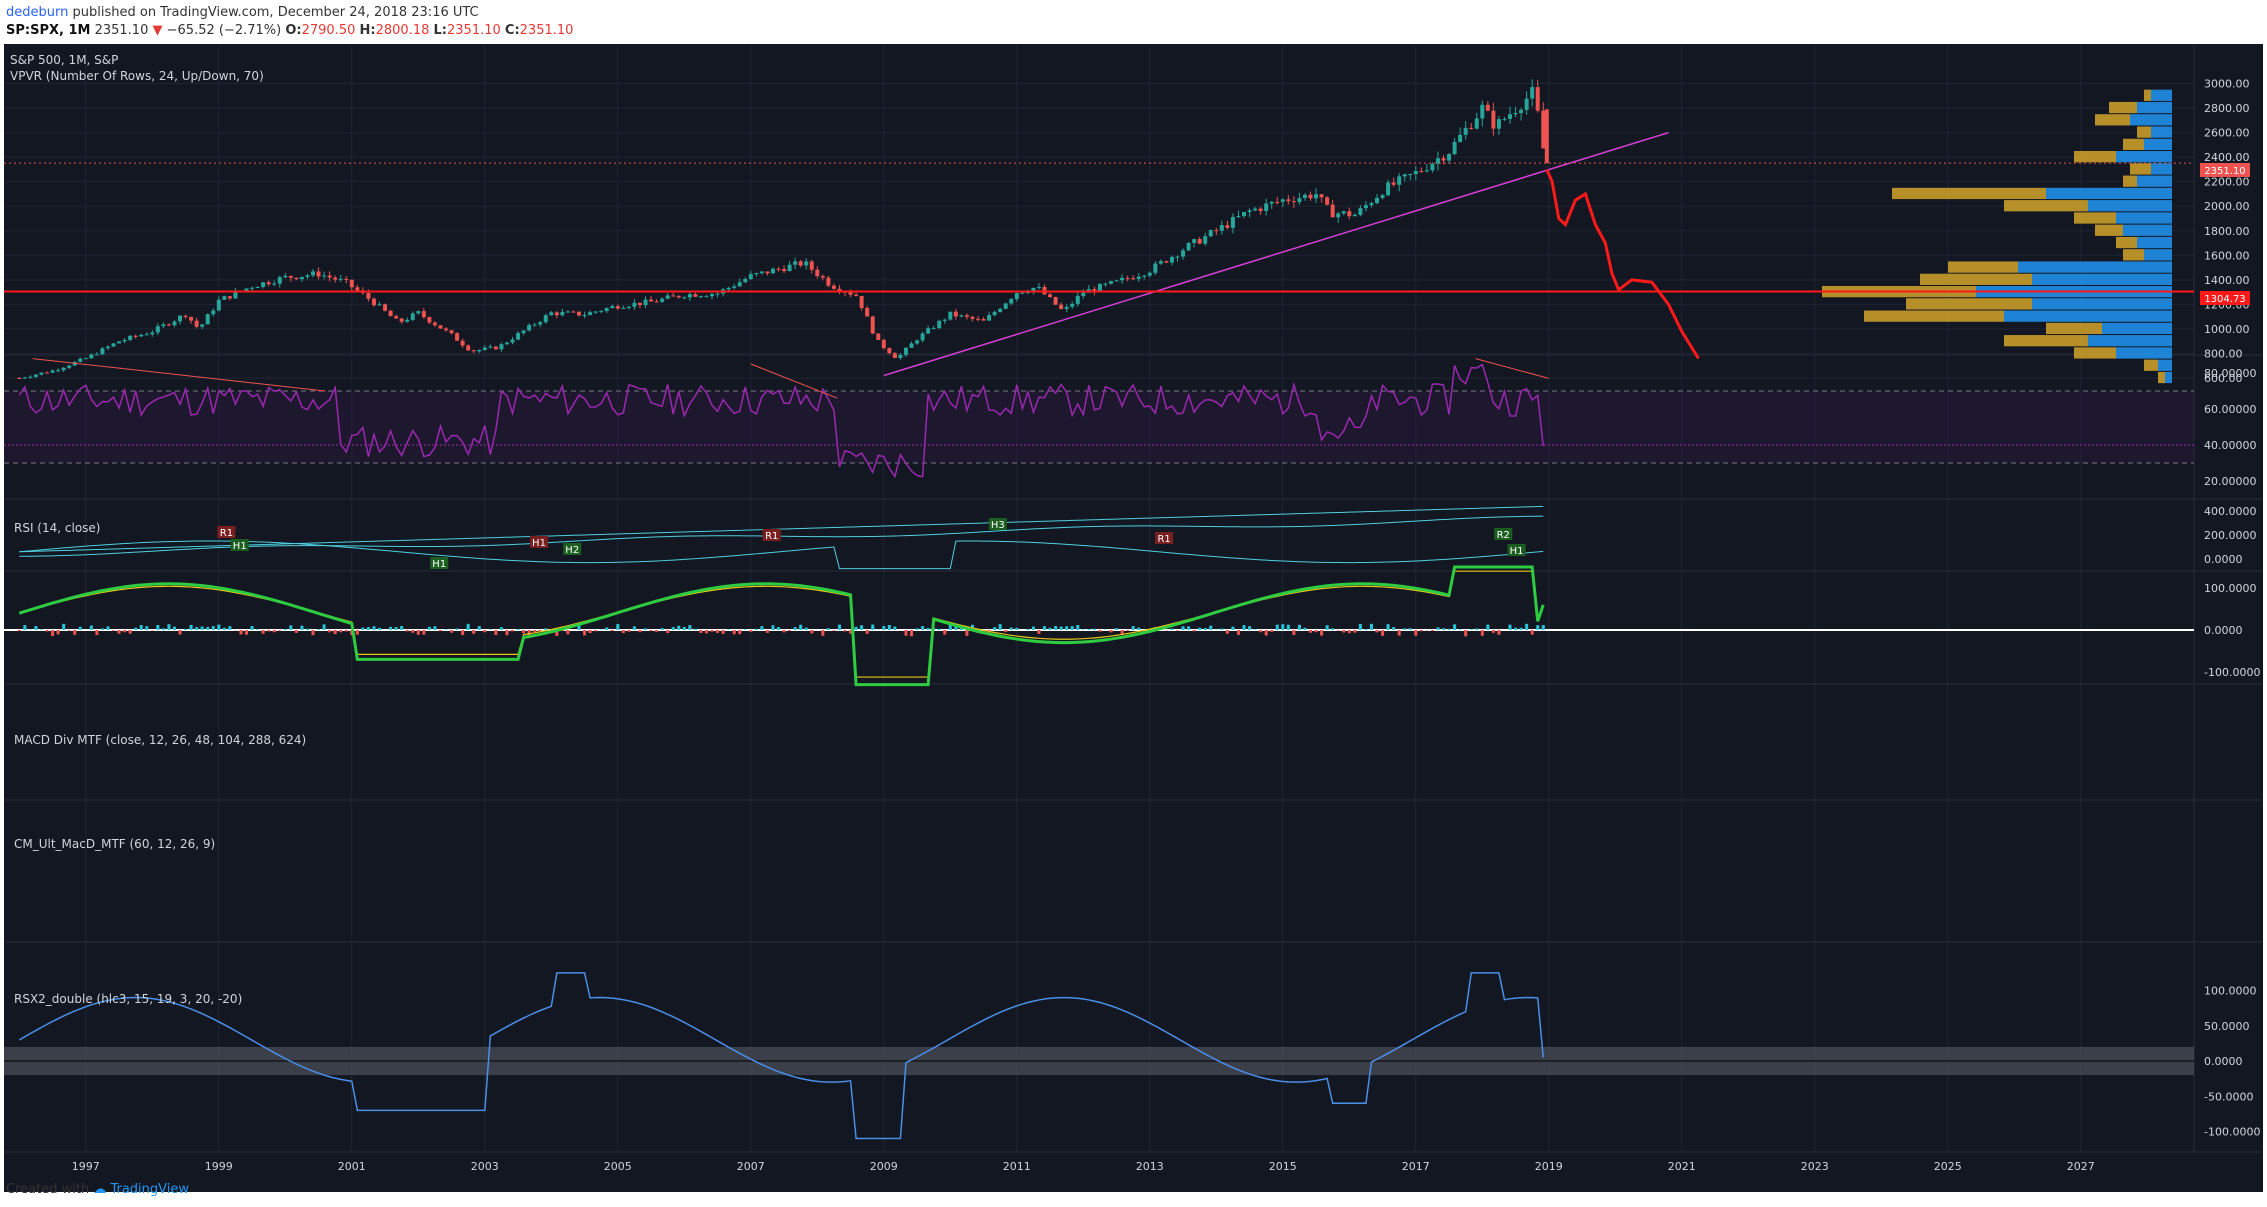 The image size is (2267, 1207). I want to click on macd-marker: H1, so click(439, 564).